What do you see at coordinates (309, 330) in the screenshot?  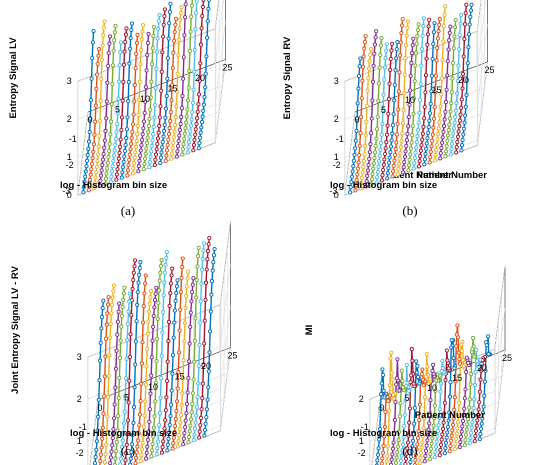 I see `z-axis-label: MI` at bounding box center [309, 330].